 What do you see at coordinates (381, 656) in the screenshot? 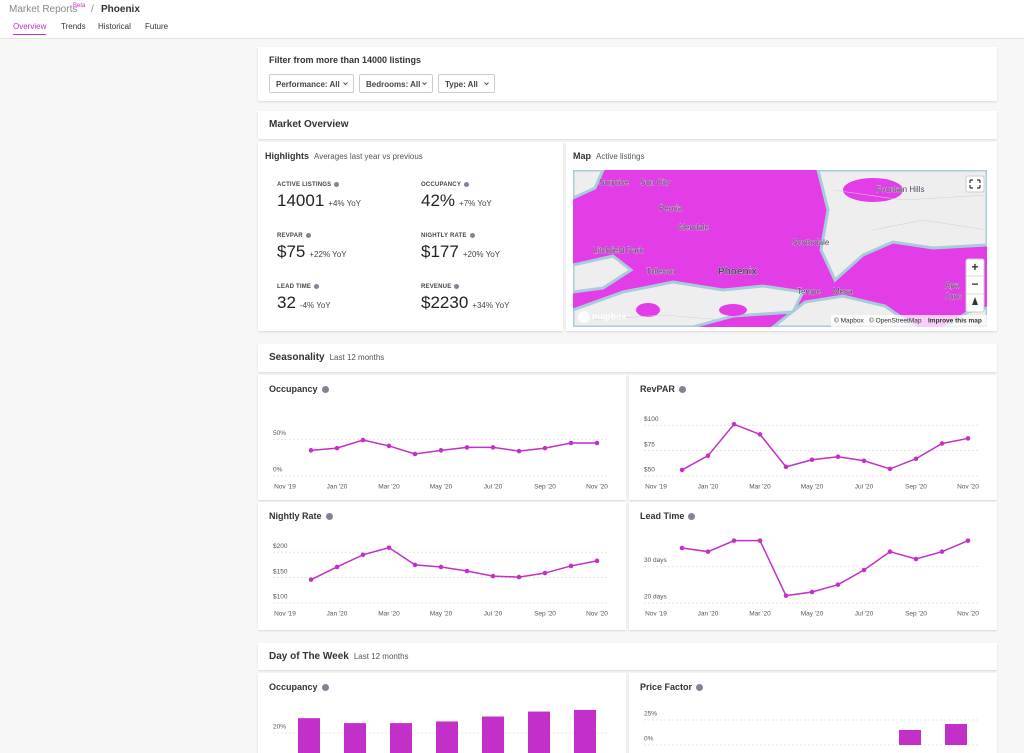
I see `subtitle: Last 12 months` at bounding box center [381, 656].